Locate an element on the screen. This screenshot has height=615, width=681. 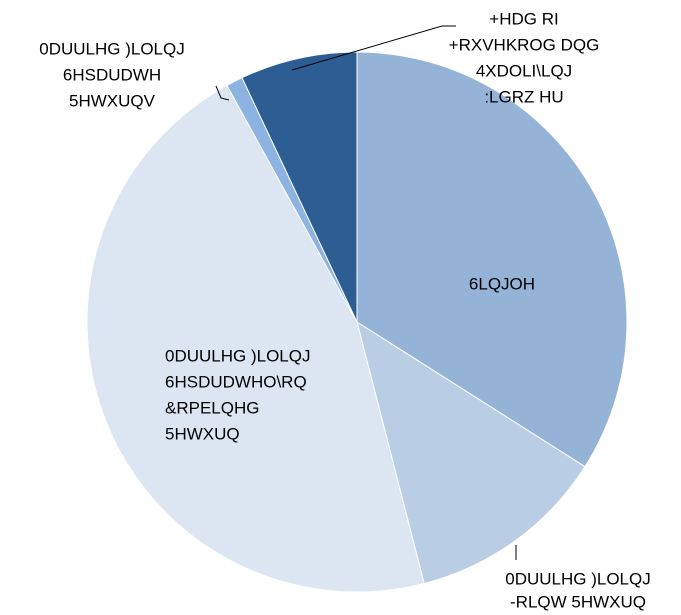
slice-label: :LGRZ HU is located at coordinates (523, 96).